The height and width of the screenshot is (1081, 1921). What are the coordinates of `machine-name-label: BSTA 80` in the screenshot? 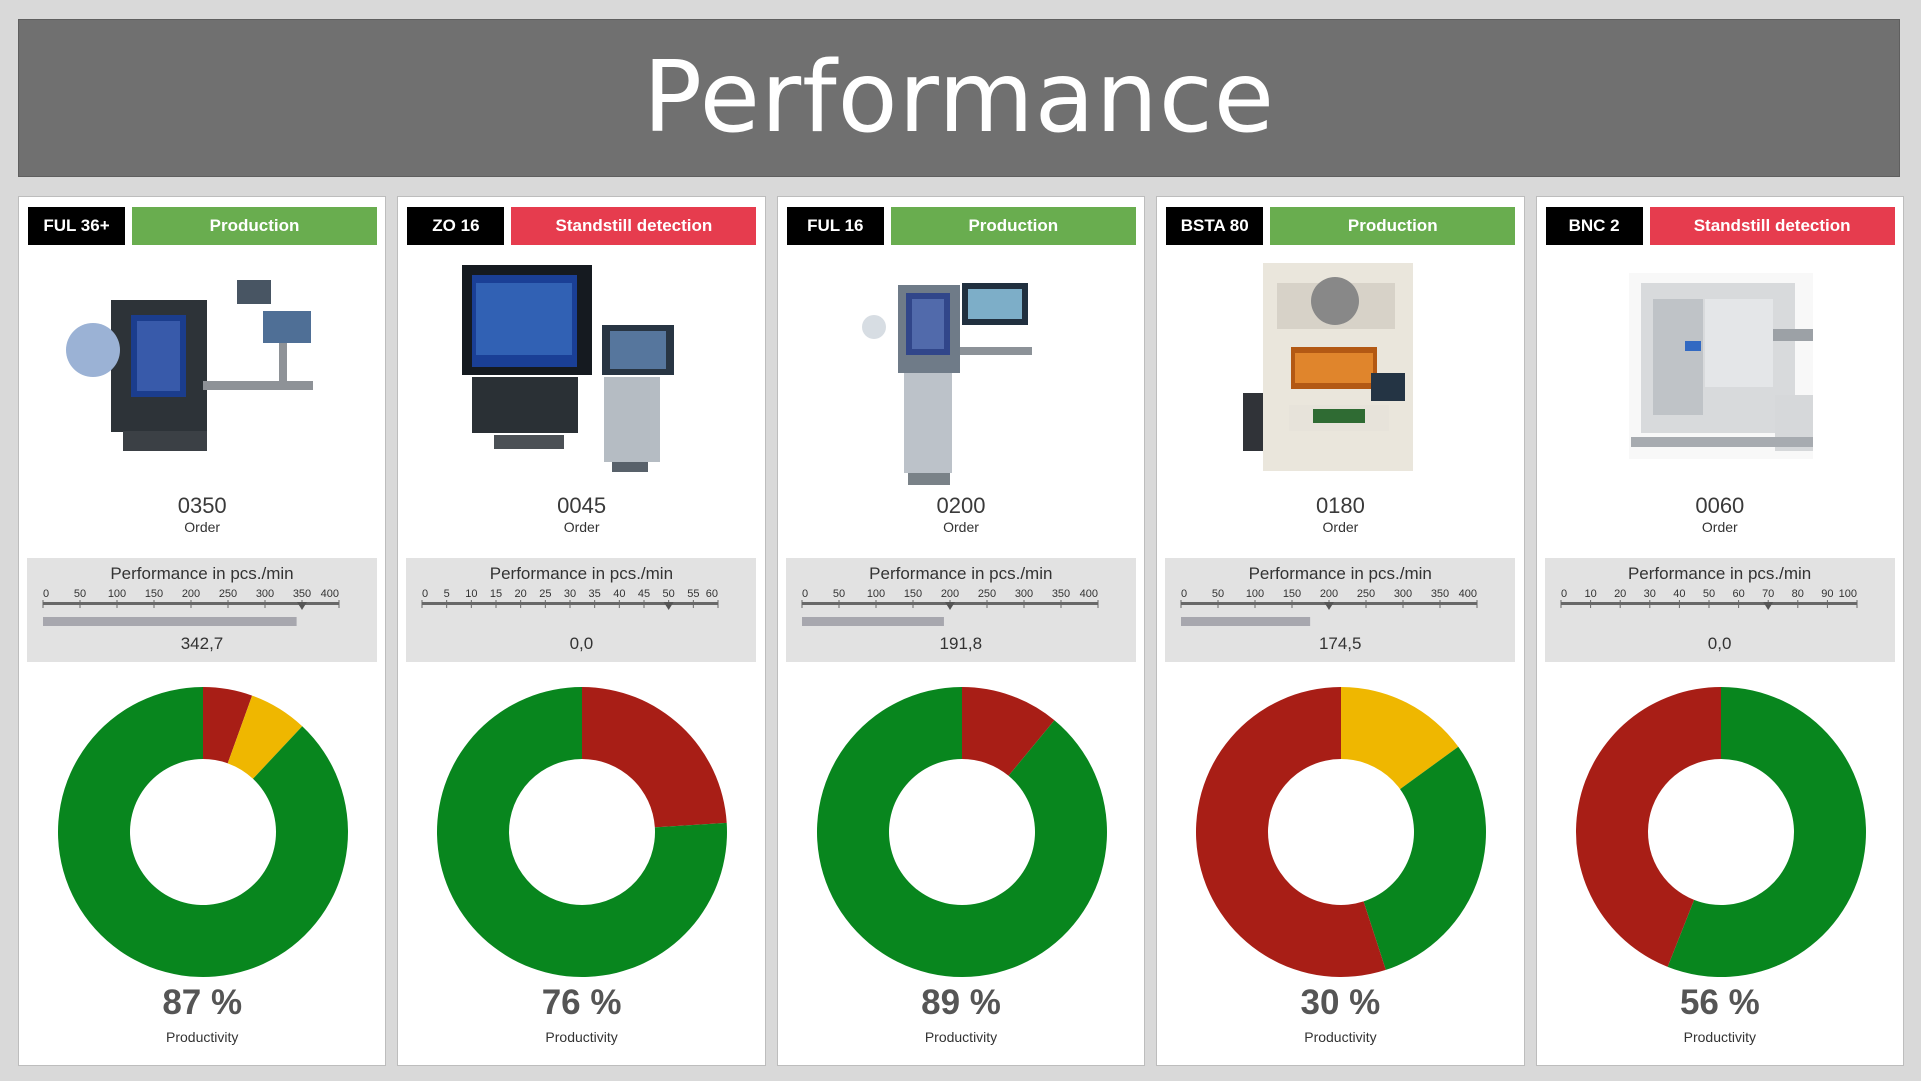 It's located at (1215, 226).